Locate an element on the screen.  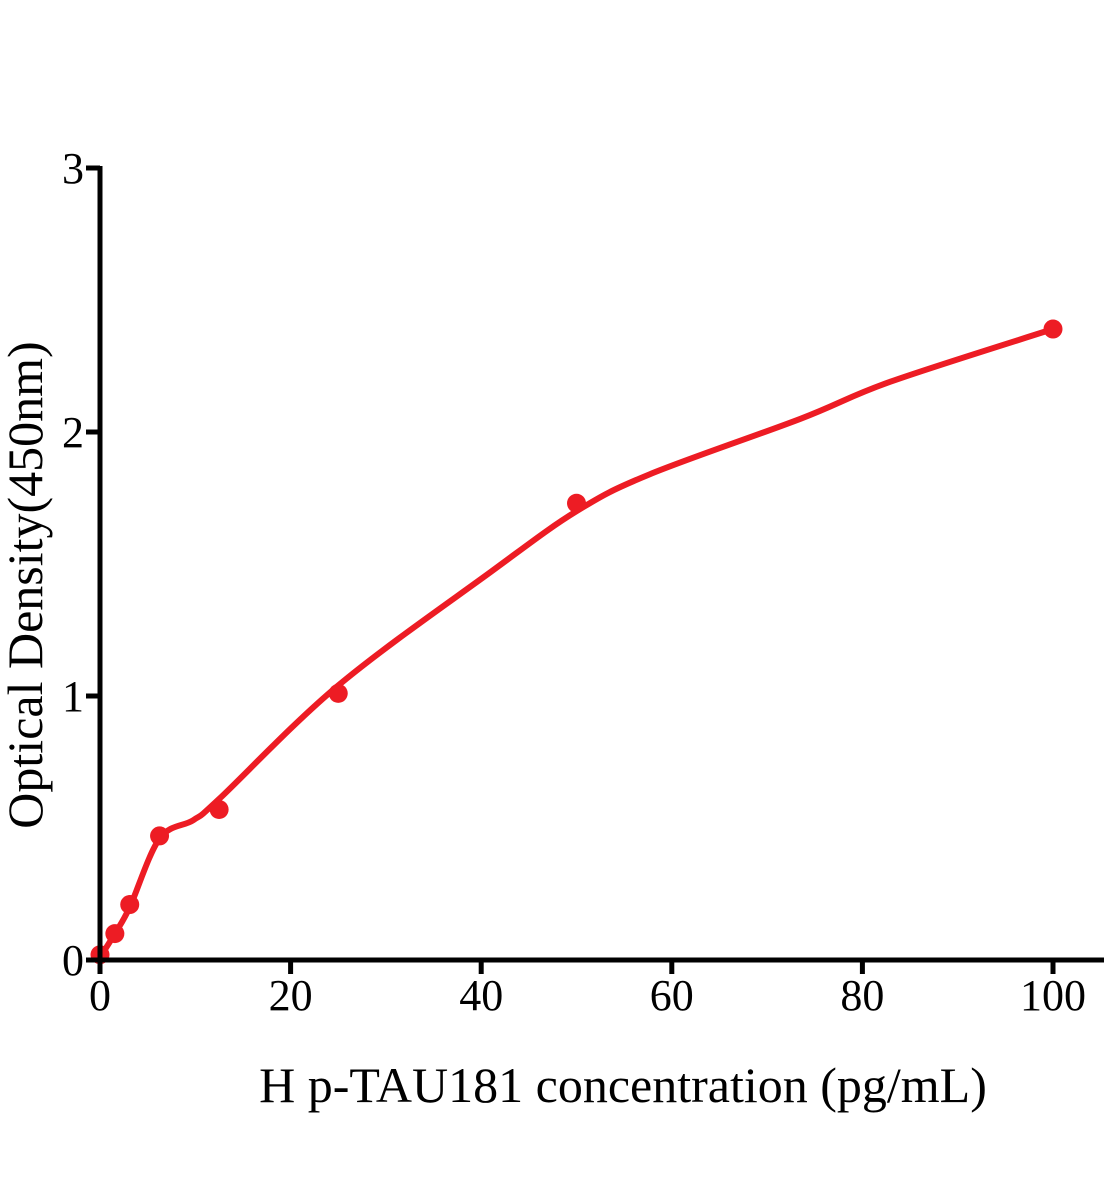
y-tick-label: 2 is located at coordinates (73, 432).